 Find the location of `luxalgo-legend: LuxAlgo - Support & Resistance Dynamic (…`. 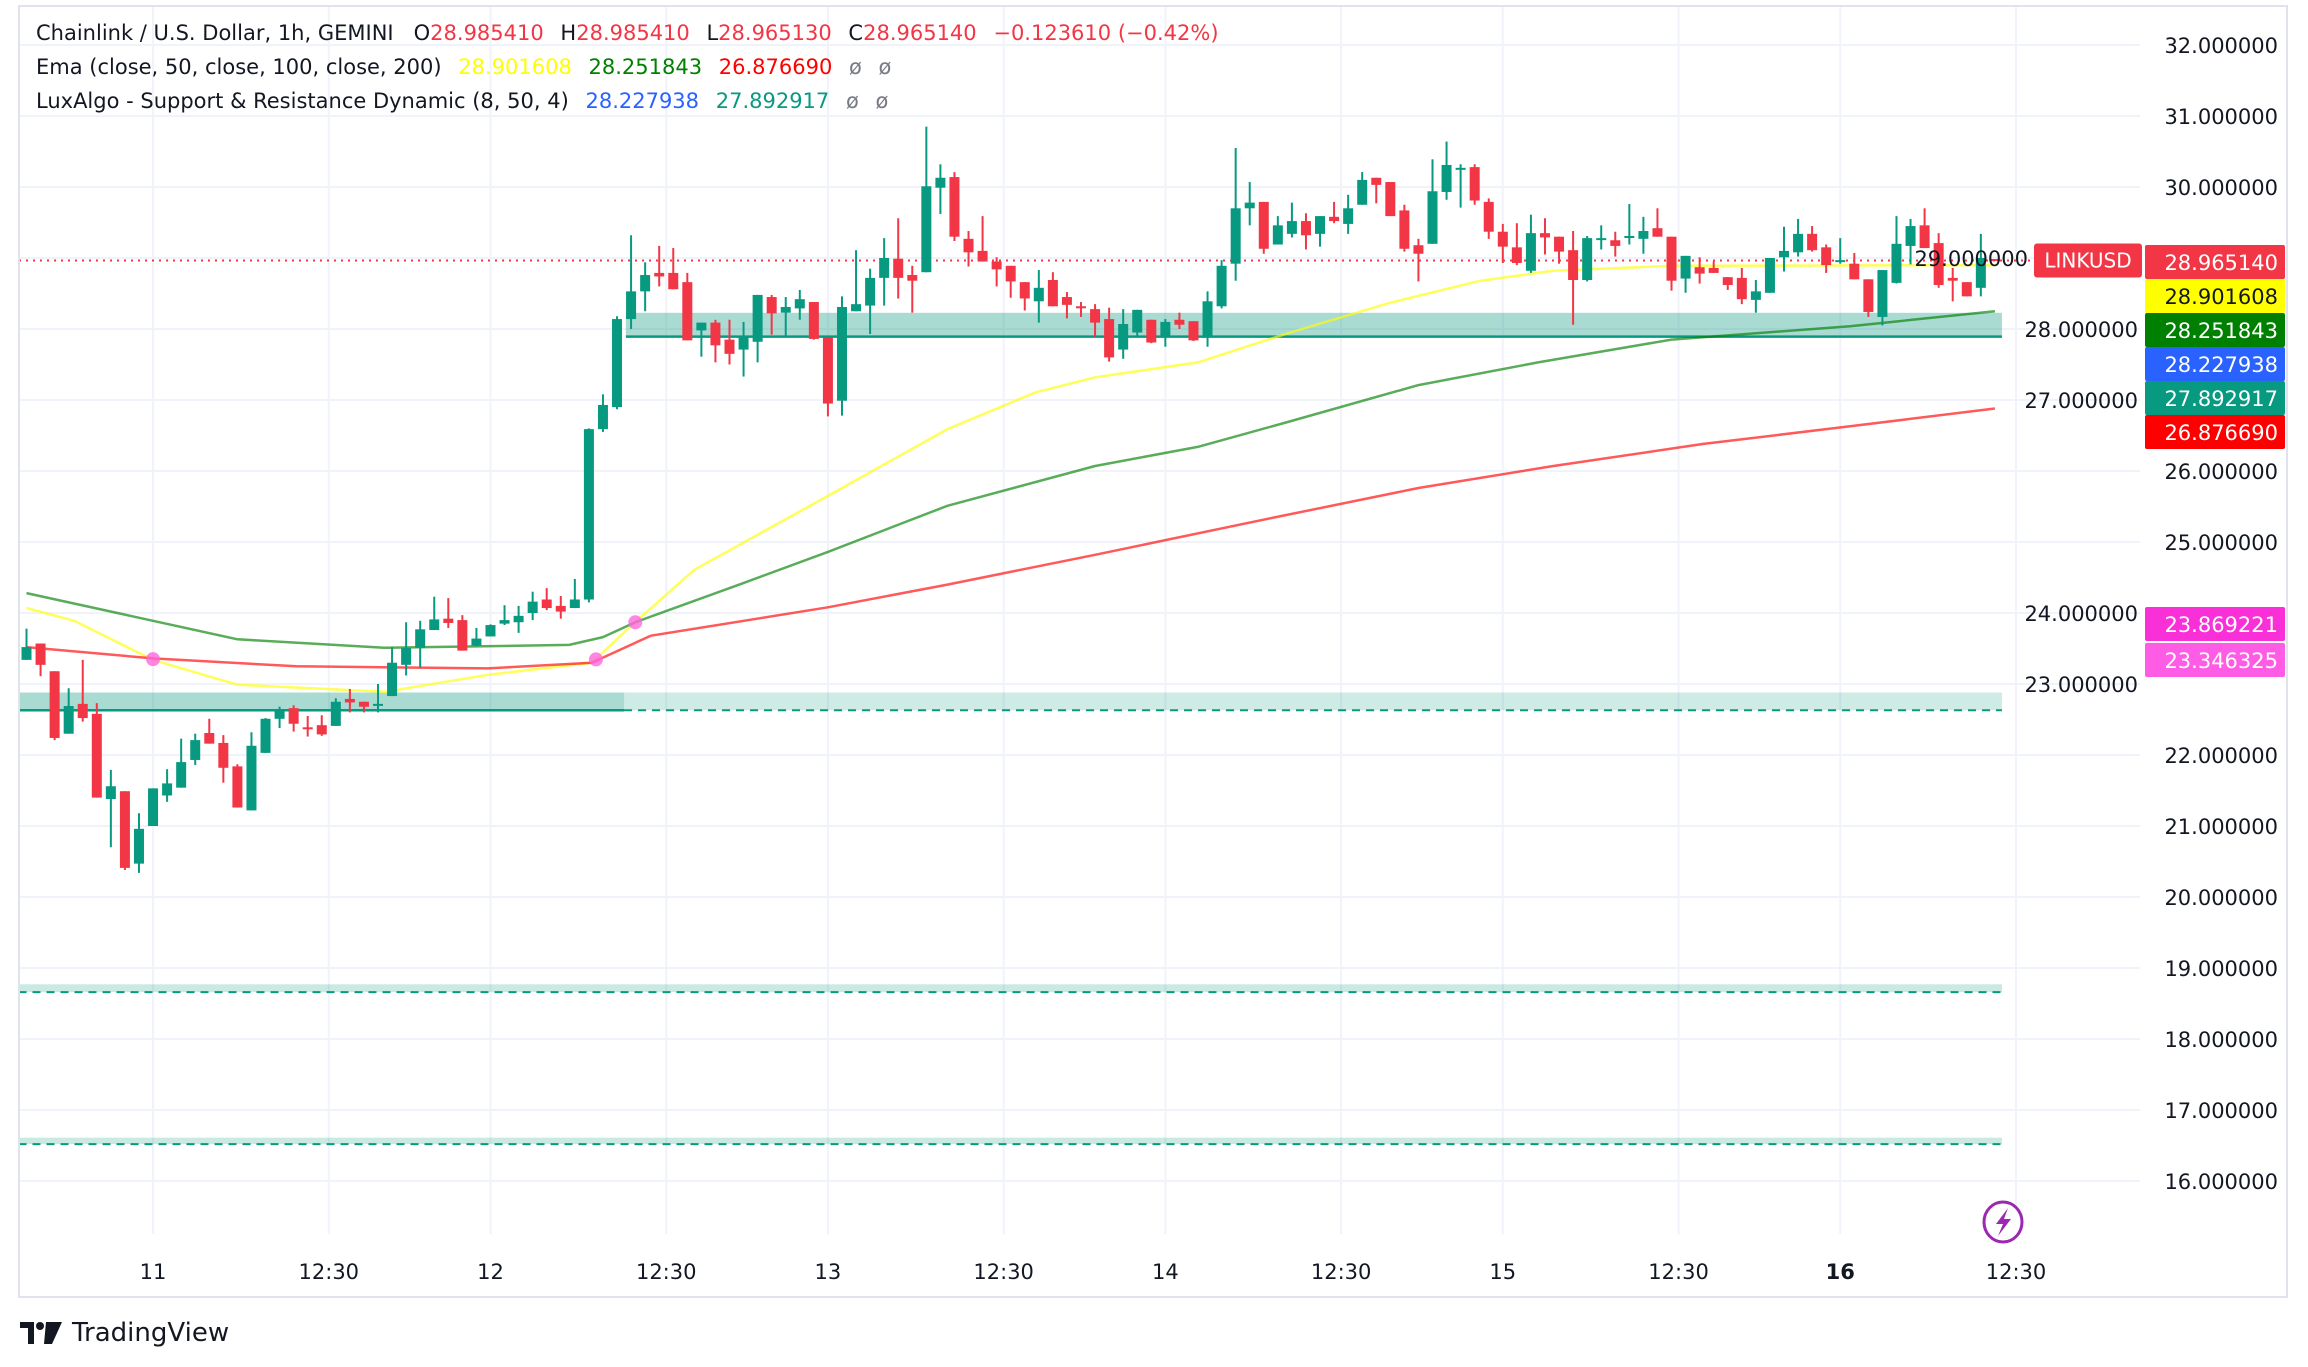

luxalgo-legend: LuxAlgo - Support & Resistance Dynamic (… is located at coordinates (467, 101).